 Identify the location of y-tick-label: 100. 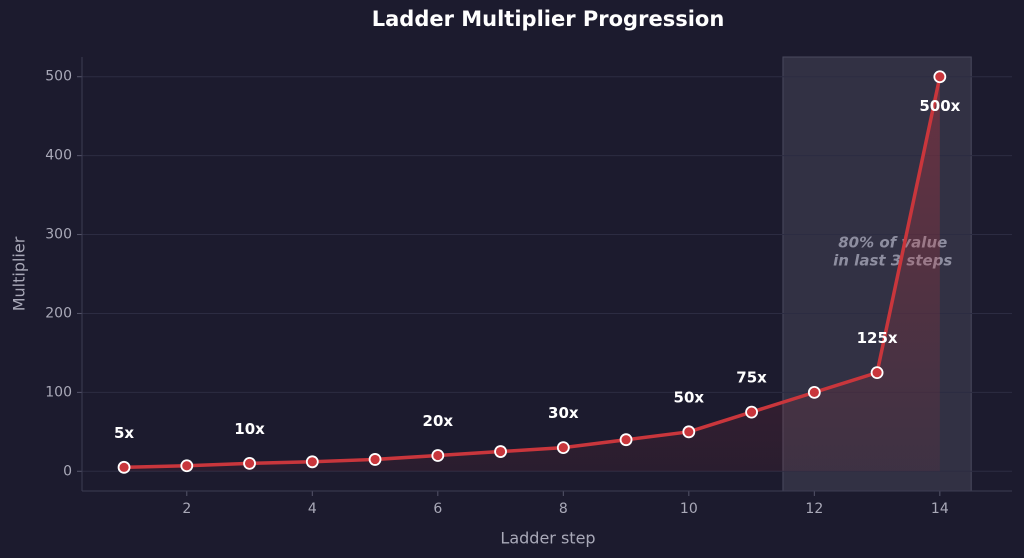
(58, 392).